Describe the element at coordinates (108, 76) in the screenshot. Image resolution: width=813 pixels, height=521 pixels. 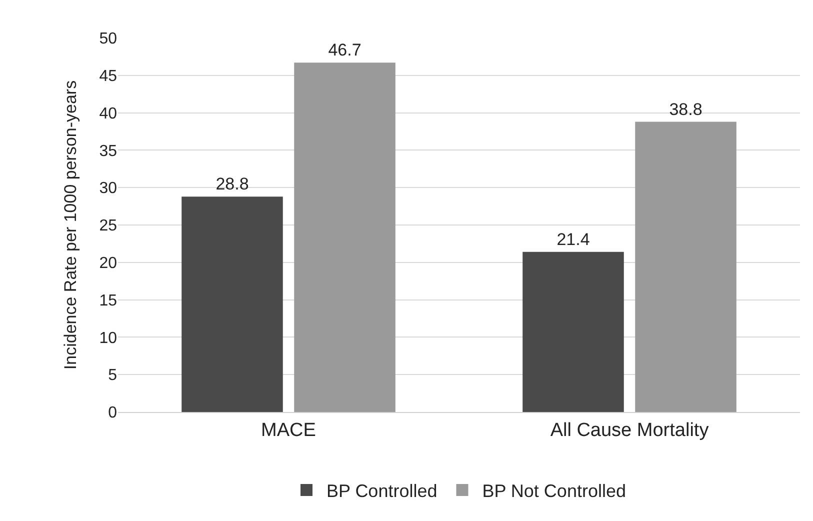
I see `y-tick-label: 45` at that location.